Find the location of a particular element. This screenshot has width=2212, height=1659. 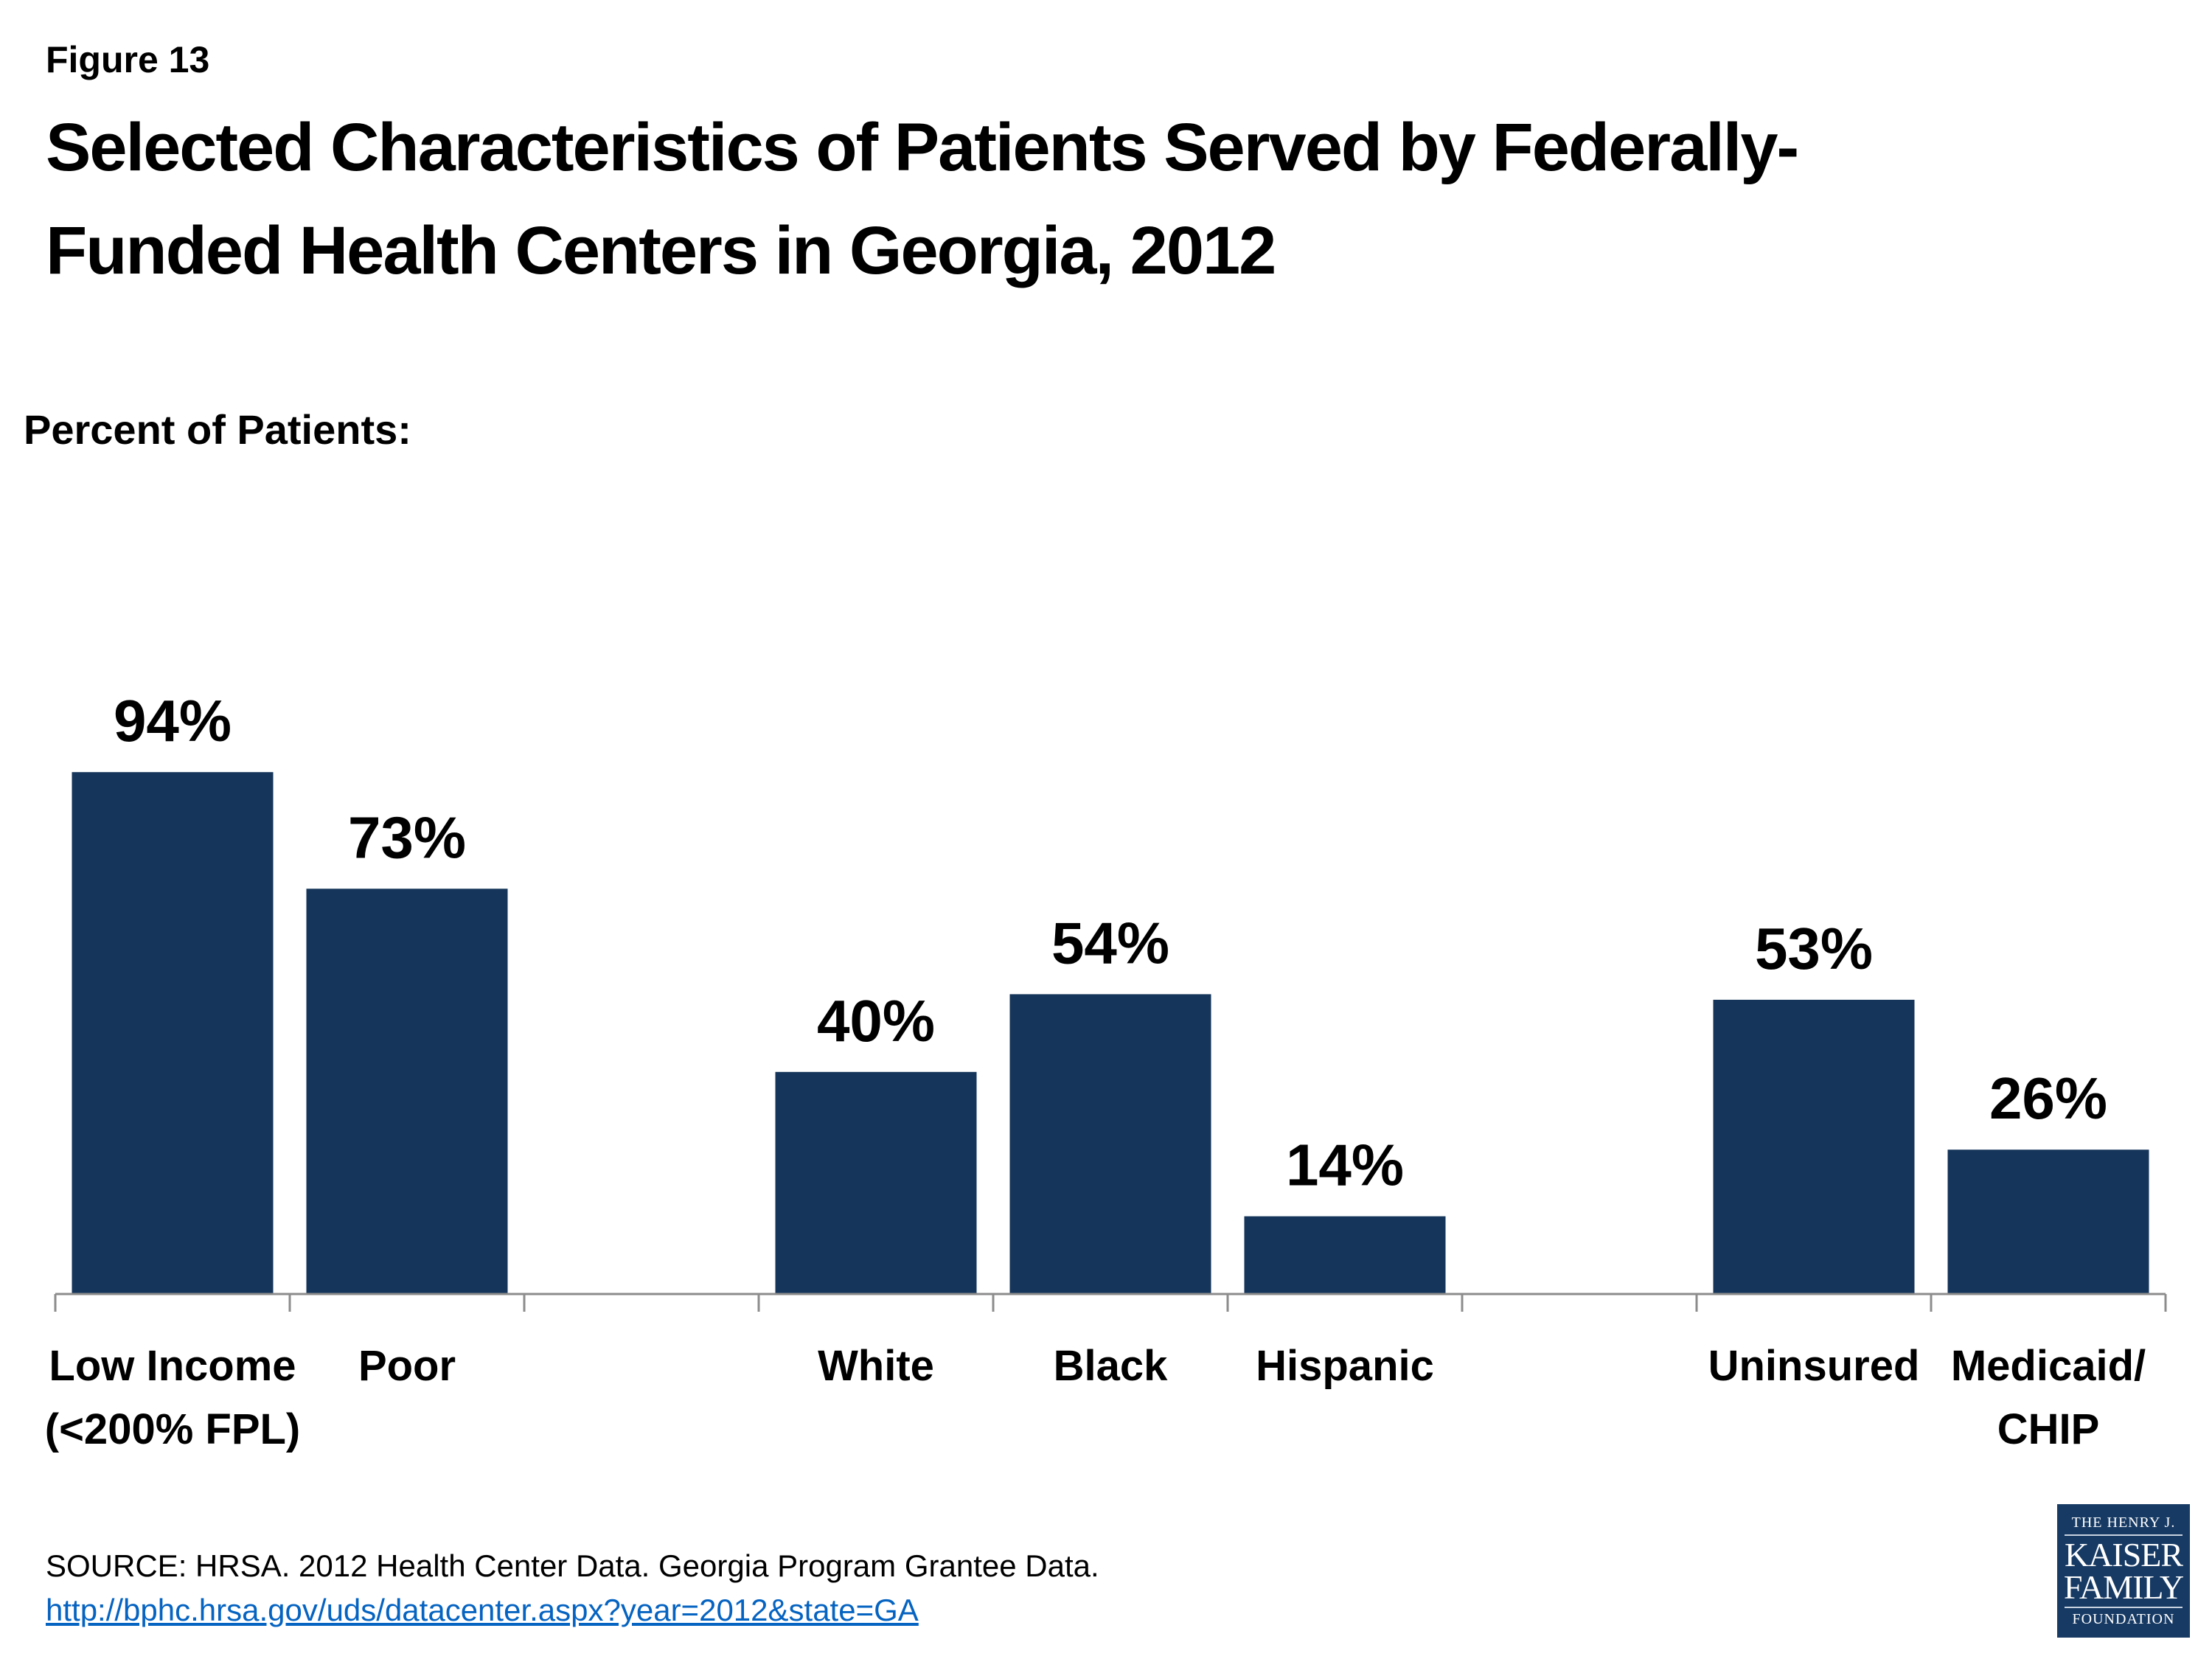

data-label-4: 54% is located at coordinates (1110, 942).